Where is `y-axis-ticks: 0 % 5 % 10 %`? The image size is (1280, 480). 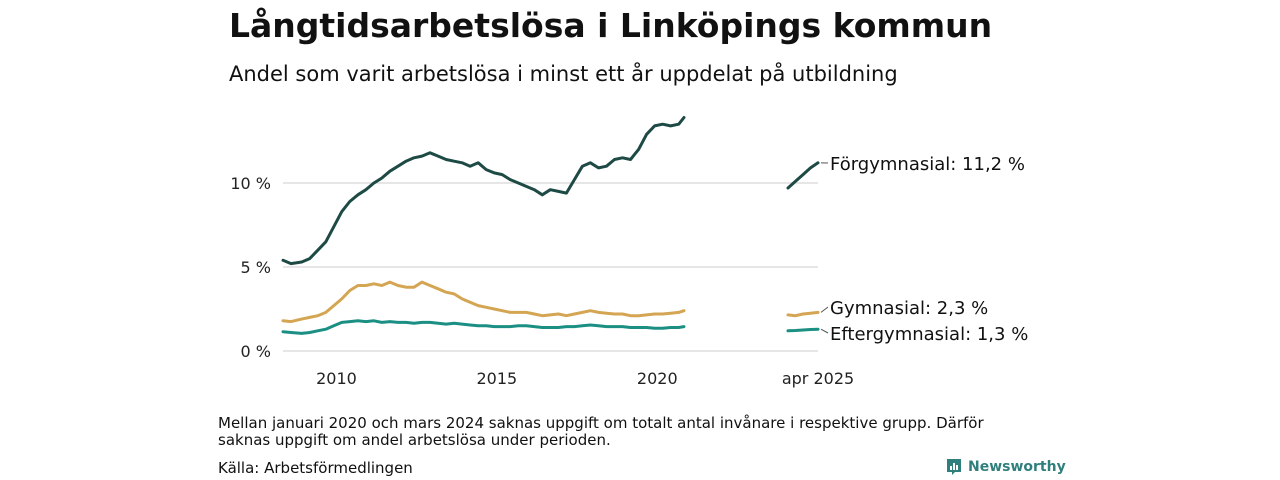 y-axis-ticks: 0 % 5 % 10 % is located at coordinates (250, 267).